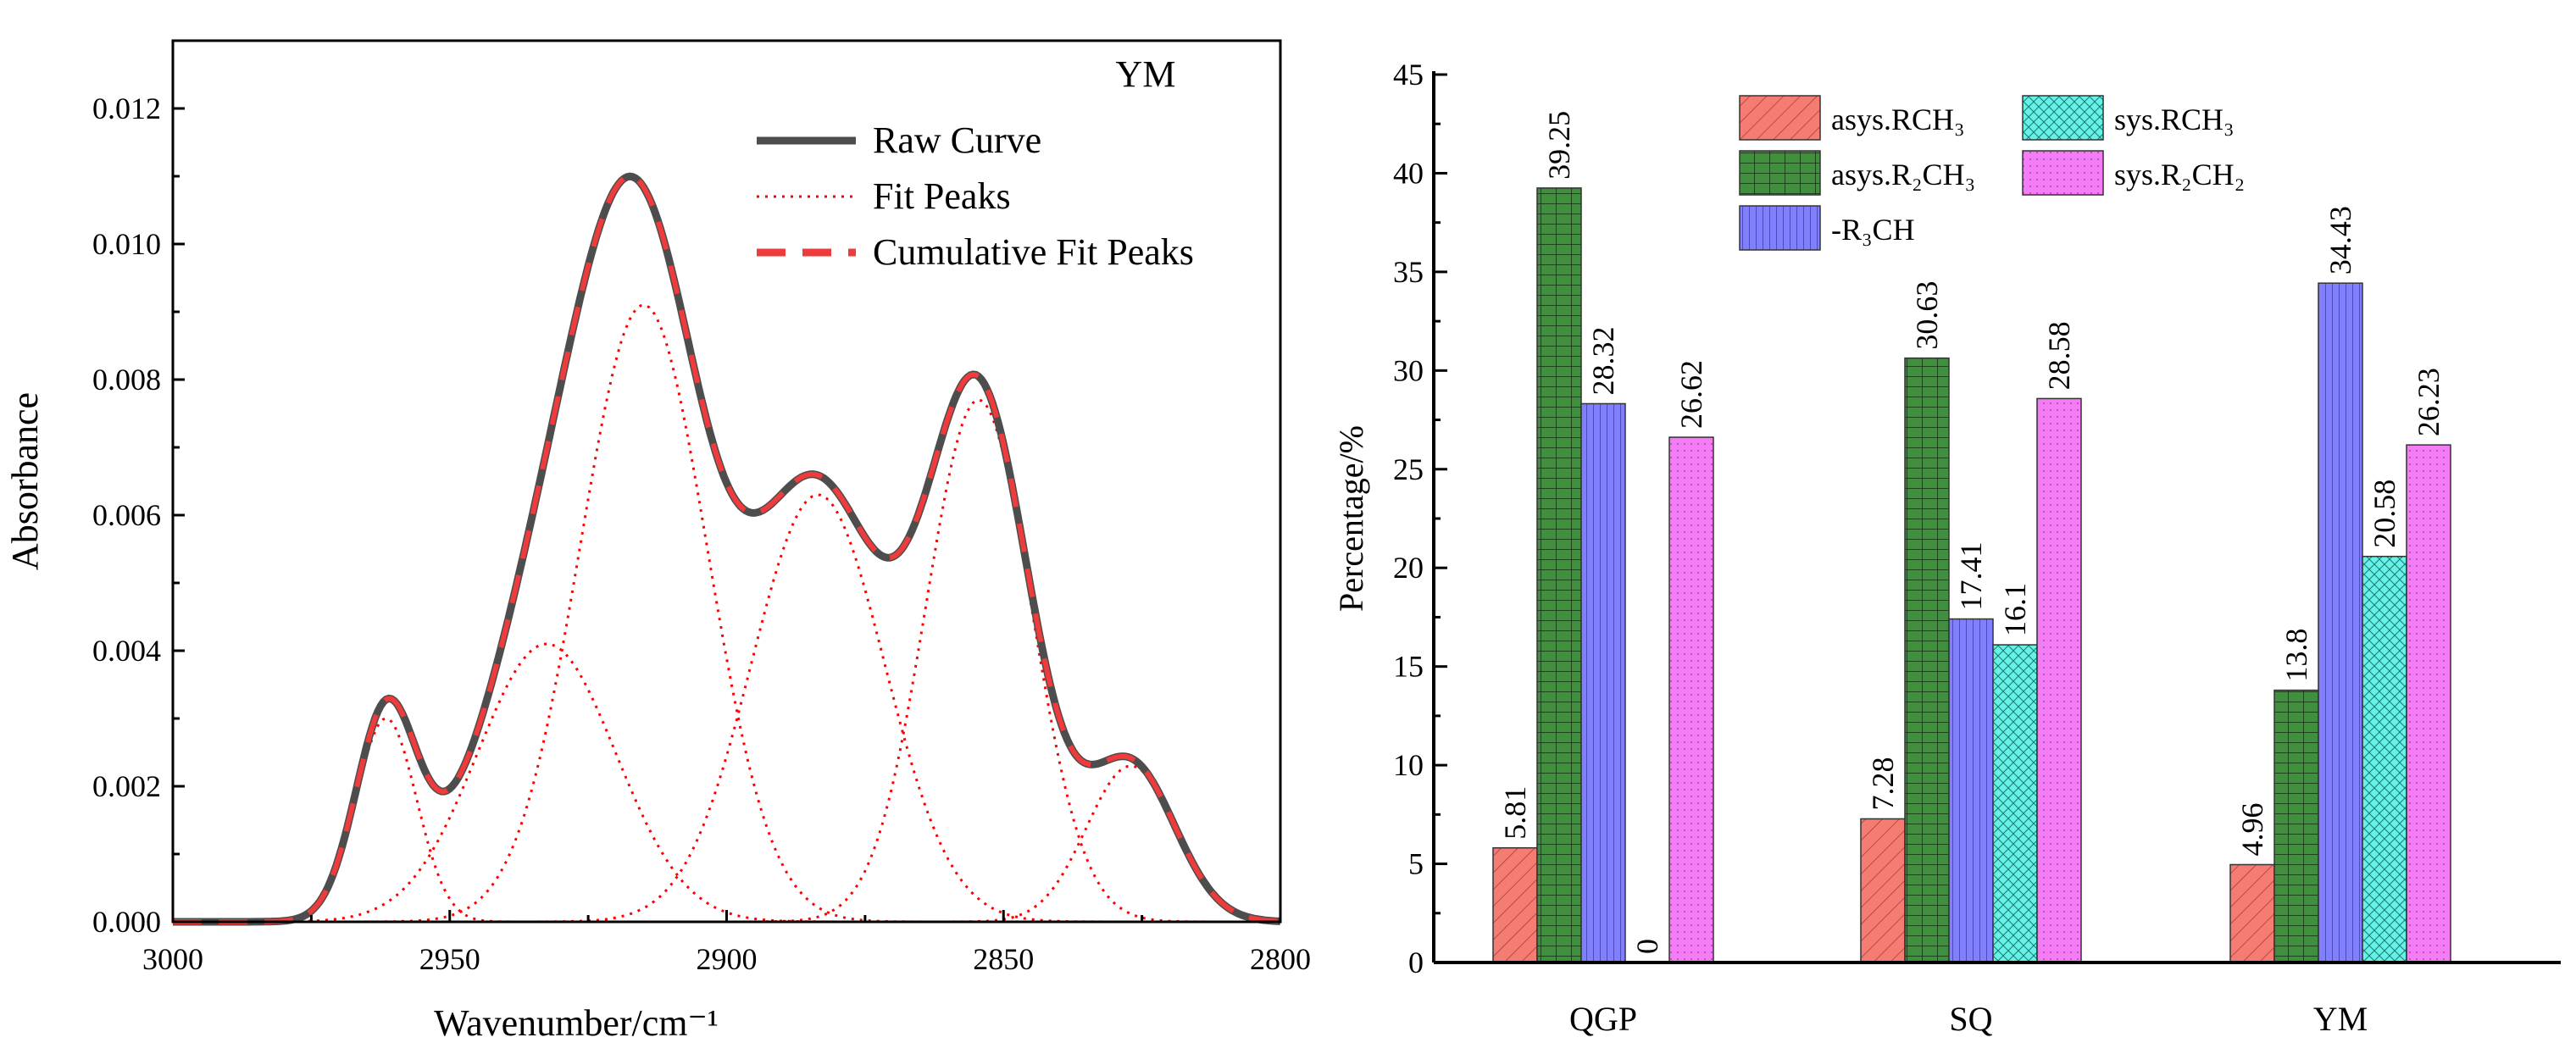 This screenshot has height=1054, width=2576. What do you see at coordinates (1408, 765) in the screenshot?
I see `y-tick-label: 10` at bounding box center [1408, 765].